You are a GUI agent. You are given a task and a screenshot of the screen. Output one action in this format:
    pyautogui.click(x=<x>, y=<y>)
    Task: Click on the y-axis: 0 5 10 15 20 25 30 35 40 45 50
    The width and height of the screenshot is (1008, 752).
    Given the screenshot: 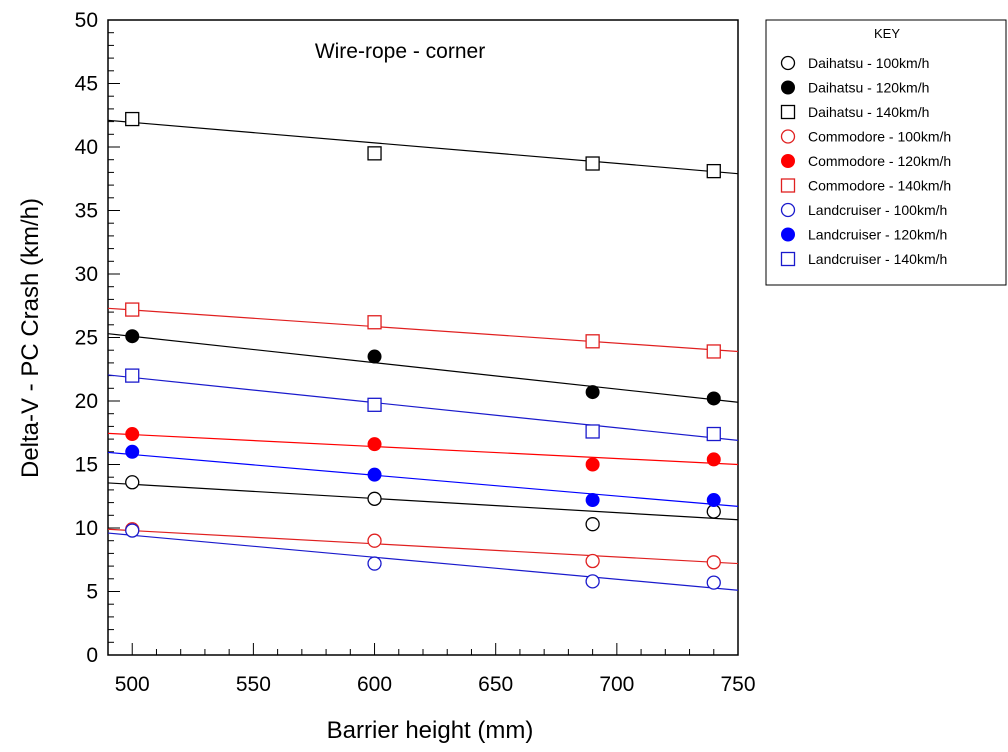 What is the action you would take?
    pyautogui.click(x=97, y=338)
    